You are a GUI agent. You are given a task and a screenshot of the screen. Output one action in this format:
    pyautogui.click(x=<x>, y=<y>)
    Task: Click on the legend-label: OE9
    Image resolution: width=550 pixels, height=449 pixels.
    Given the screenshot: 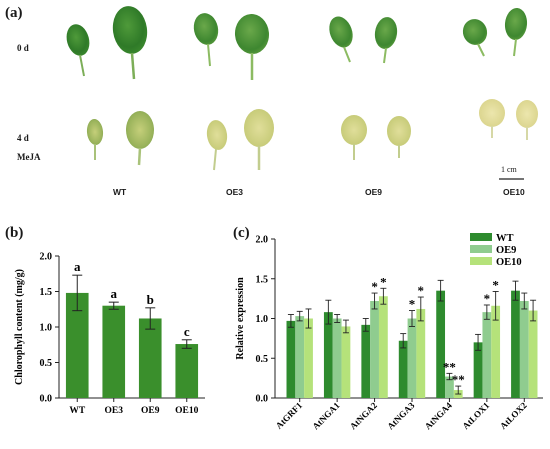 What is the action you would take?
    pyautogui.click(x=506, y=250)
    